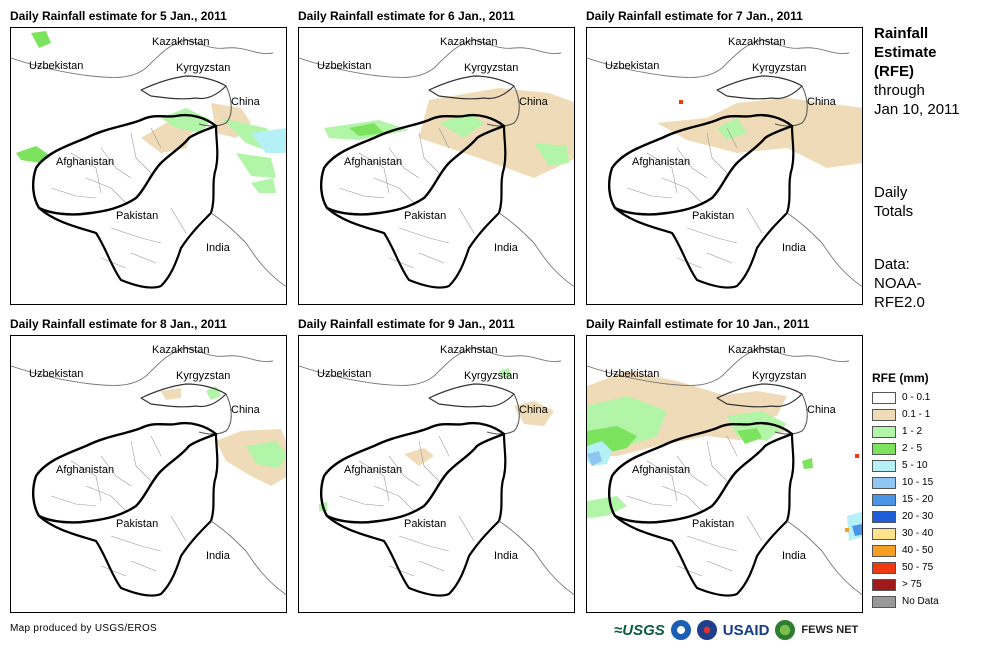 Image resolution: width=983 pixels, height=649 pixels. I want to click on legend-label: 20 - 30, so click(918, 516).